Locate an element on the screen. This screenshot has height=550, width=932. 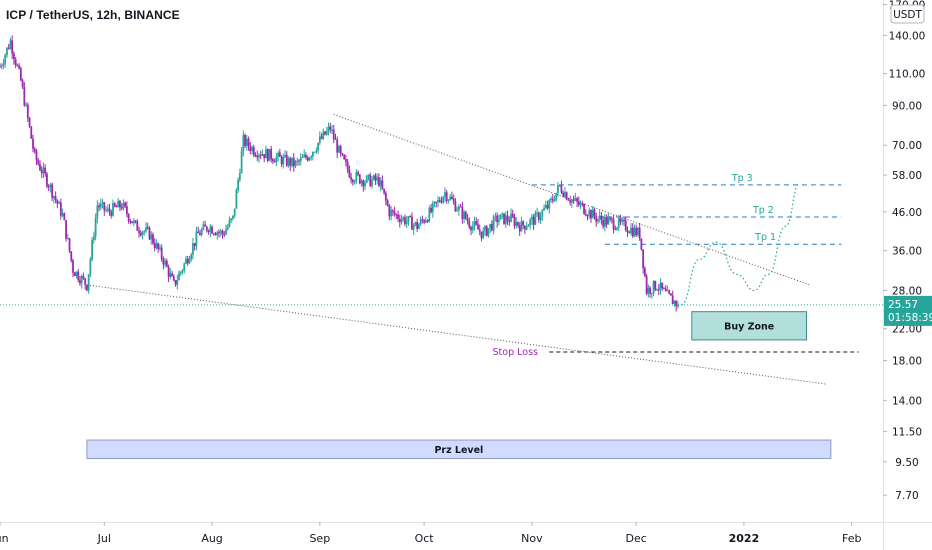
prz-level-box is located at coordinates (459, 449).